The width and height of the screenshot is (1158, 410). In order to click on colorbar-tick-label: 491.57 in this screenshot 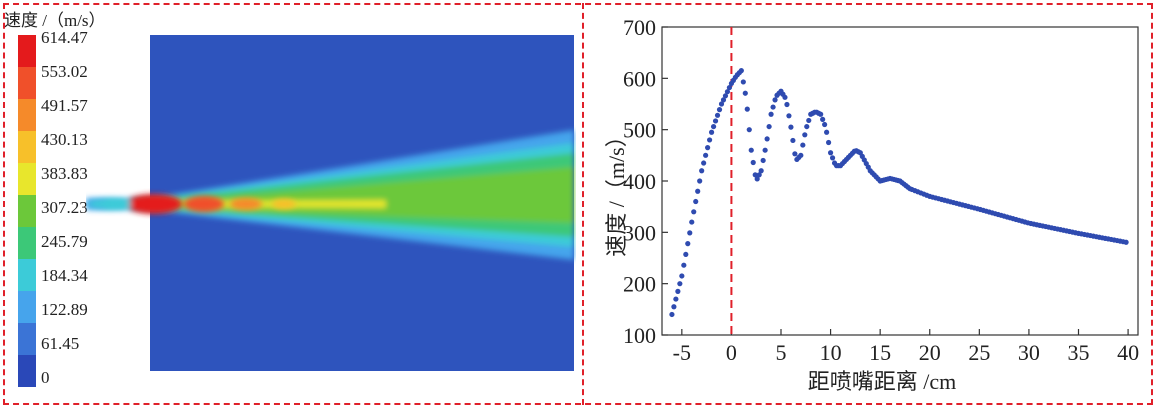, I will do `click(64, 105)`.